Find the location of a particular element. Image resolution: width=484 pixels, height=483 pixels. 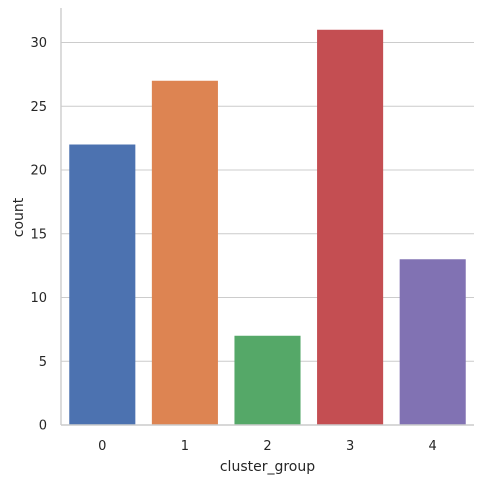

y-tick-label-30: 30 is located at coordinates (38, 43).